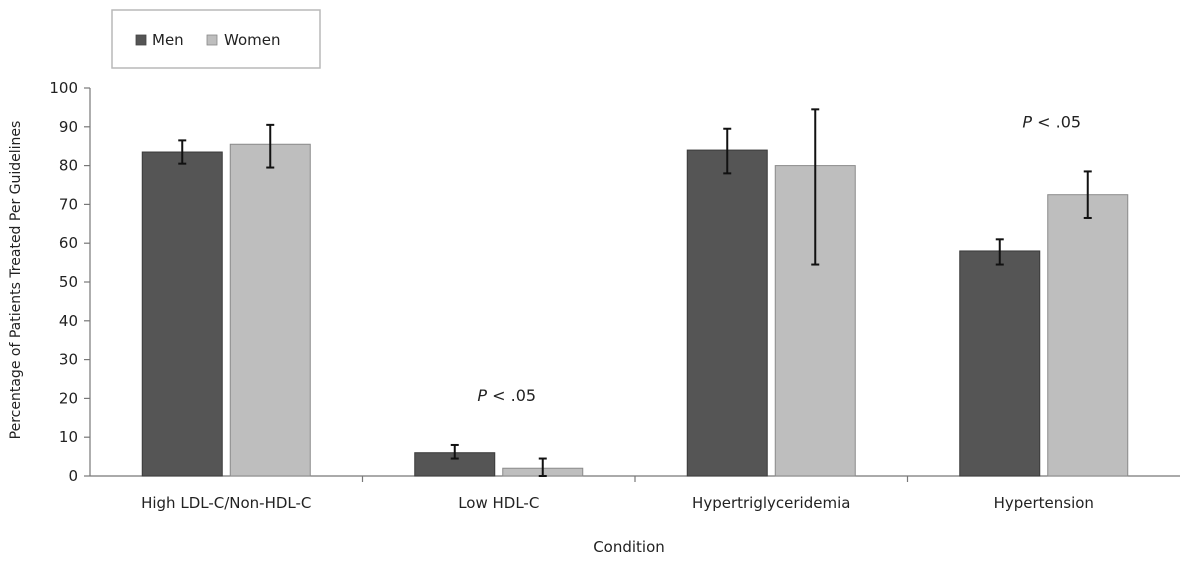 This screenshot has height=562, width=1192. Describe the element at coordinates (498, 503) in the screenshot. I see `x-tick-label: Low HDL-C` at that location.